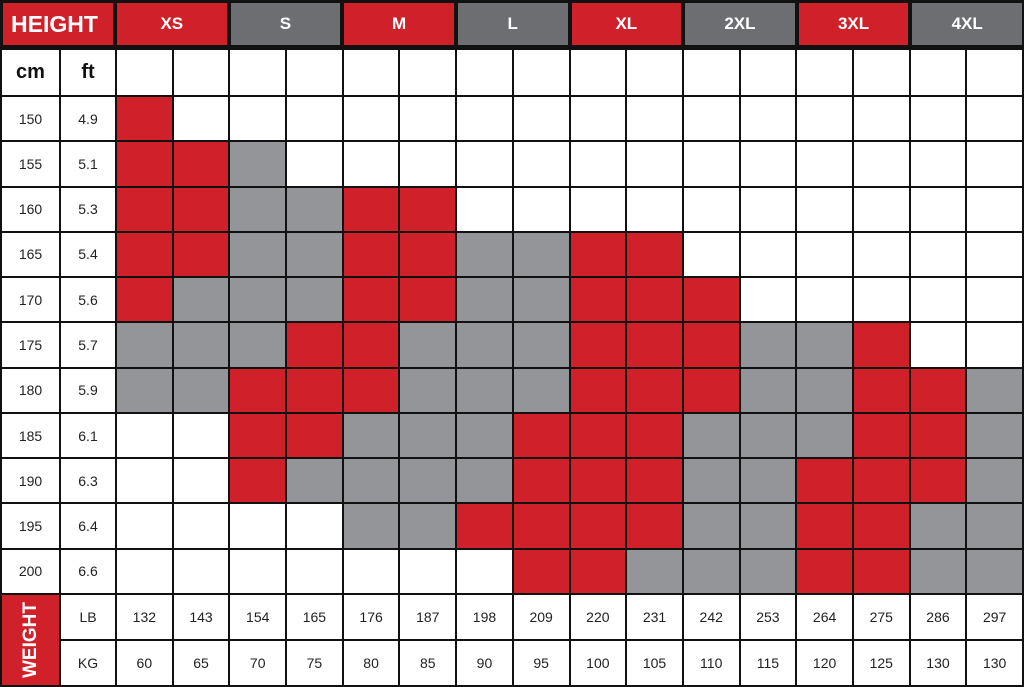 The image size is (1024, 687). I want to click on weight-lb: 132, so click(144, 617).